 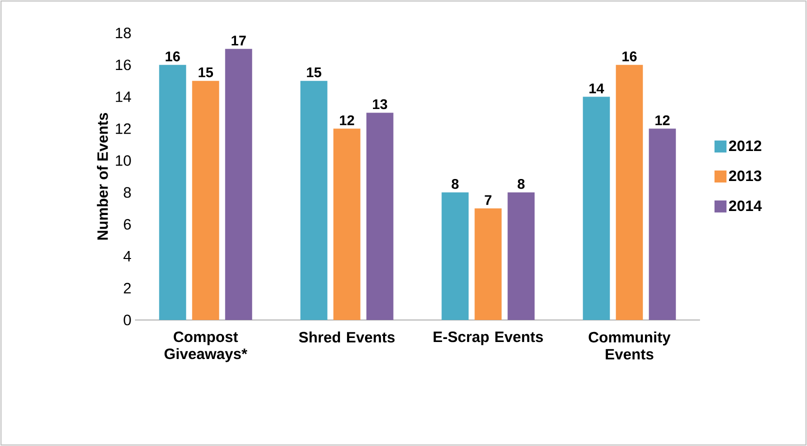 I want to click on y-tick-label: 12, so click(x=123, y=128).